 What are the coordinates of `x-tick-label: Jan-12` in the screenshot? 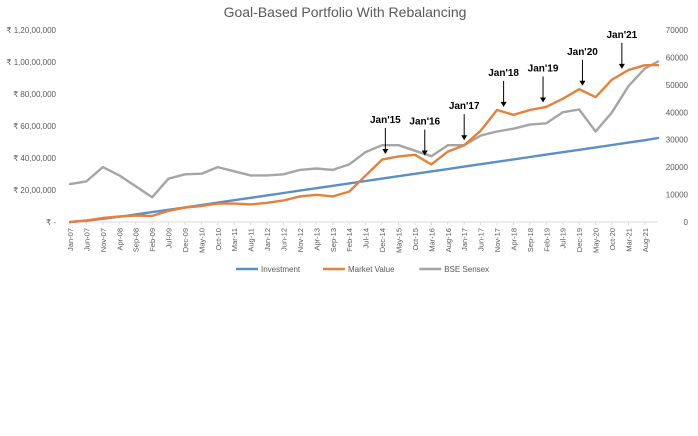 It's located at (267, 239).